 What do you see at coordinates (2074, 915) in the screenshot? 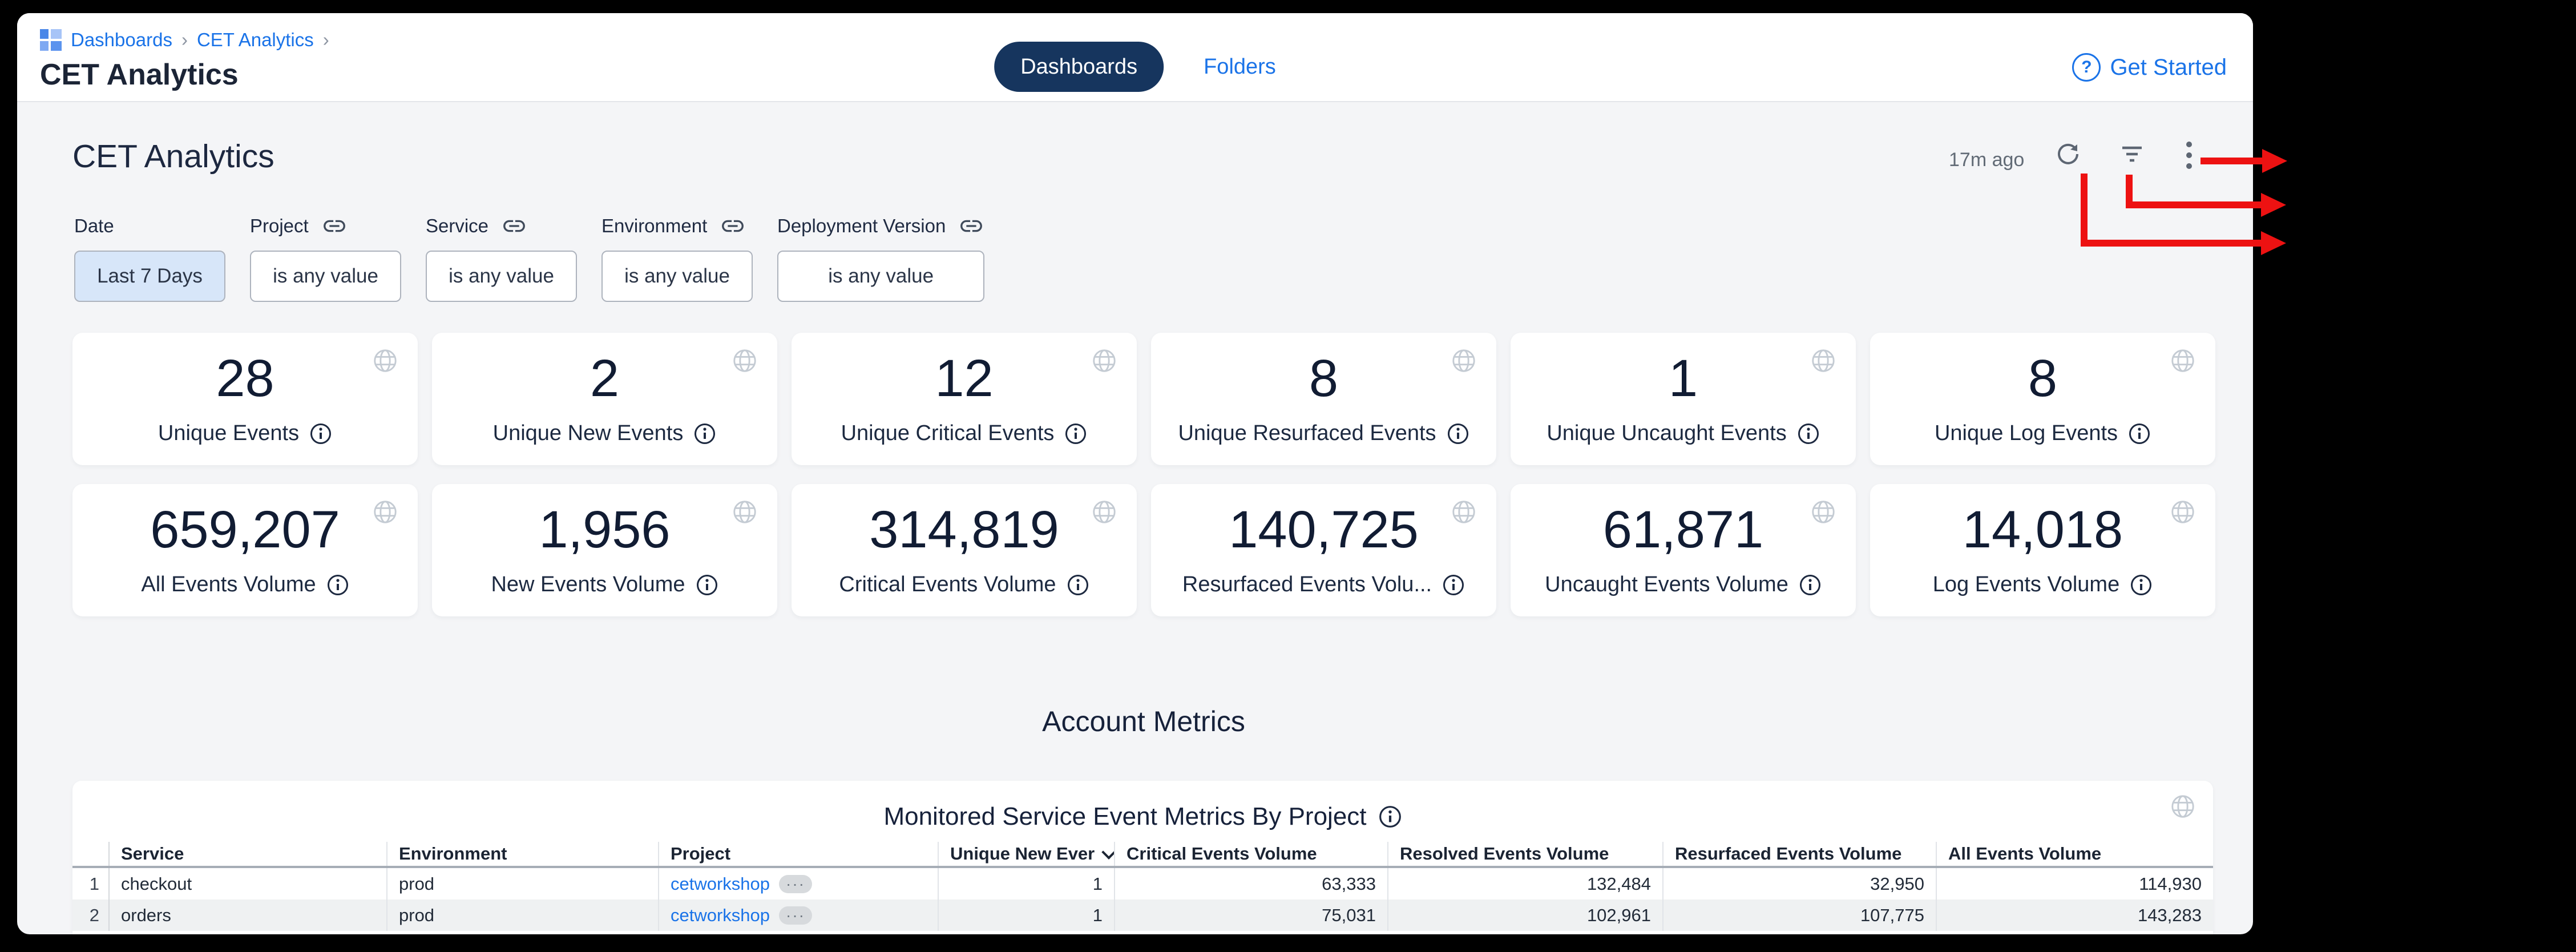
I see `cell-all-events-volume: 143,283` at bounding box center [2074, 915].